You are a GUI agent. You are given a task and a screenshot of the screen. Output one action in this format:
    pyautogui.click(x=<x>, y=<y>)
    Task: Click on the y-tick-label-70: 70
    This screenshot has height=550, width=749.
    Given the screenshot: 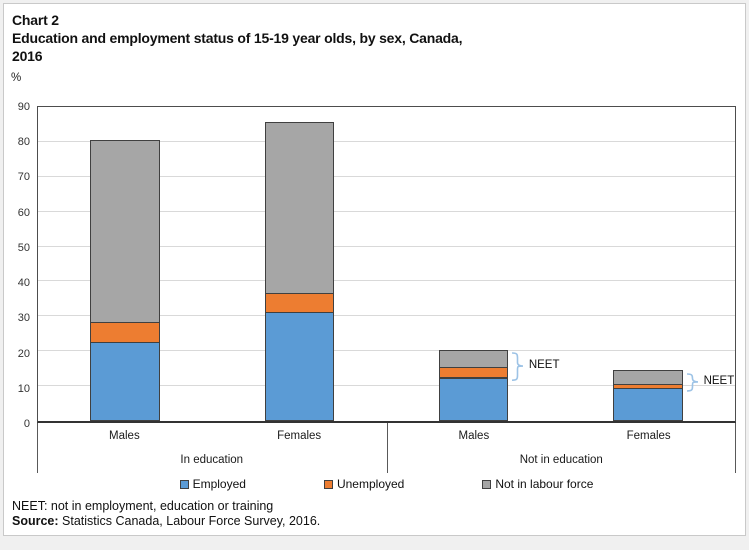 What is the action you would take?
    pyautogui.click(x=23, y=177)
    